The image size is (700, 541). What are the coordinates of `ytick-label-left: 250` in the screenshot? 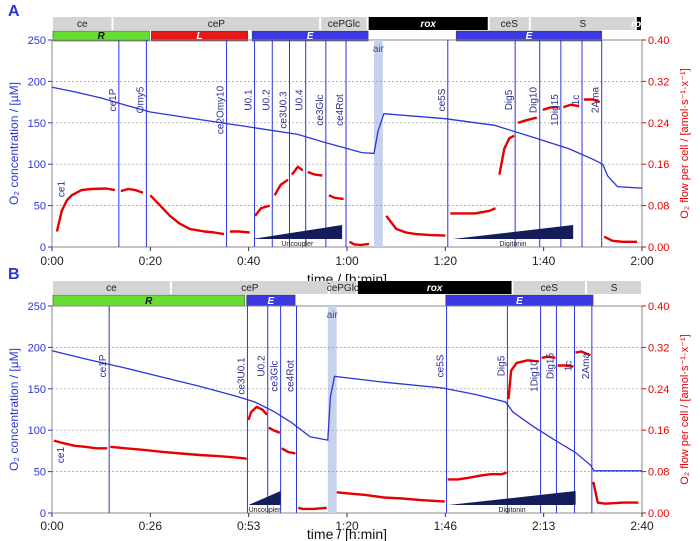 It's located at (37, 41).